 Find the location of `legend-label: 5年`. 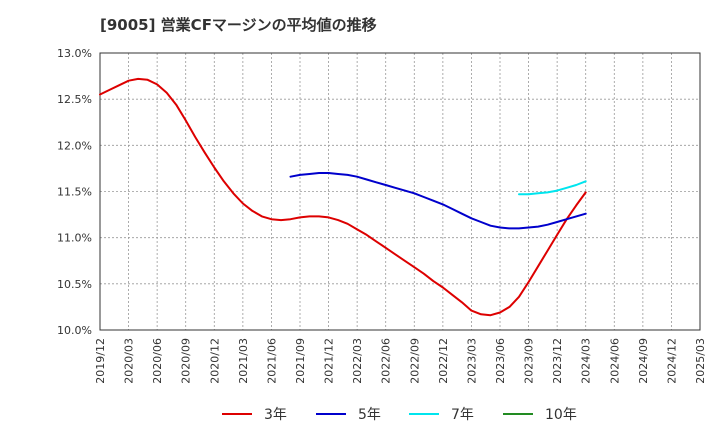

legend-label: 5年 is located at coordinates (369, 415).